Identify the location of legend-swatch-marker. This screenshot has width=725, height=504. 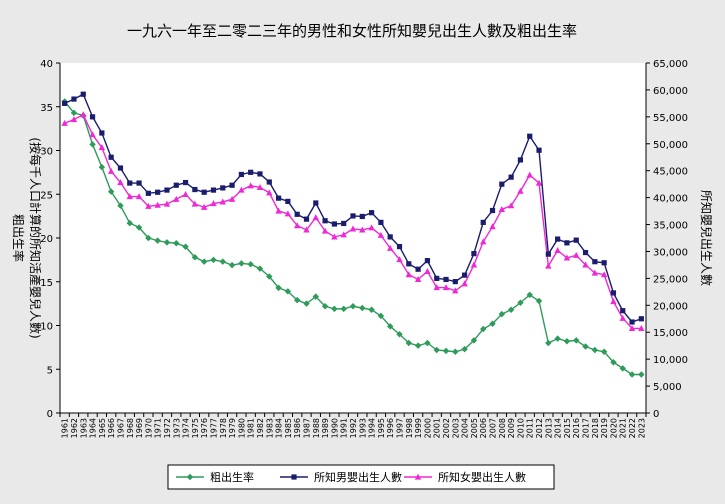
(294, 477).